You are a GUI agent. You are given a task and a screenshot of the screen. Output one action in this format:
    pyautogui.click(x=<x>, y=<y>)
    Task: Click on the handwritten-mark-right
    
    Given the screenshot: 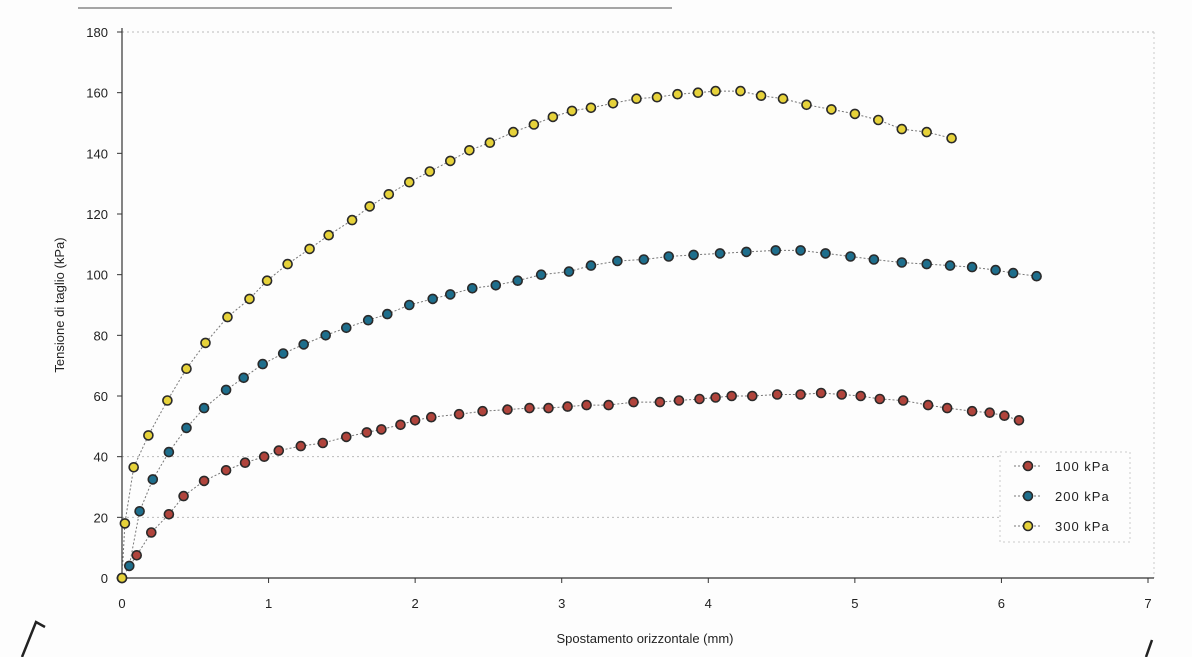 What is the action you would take?
    pyautogui.click(x=1149, y=648)
    